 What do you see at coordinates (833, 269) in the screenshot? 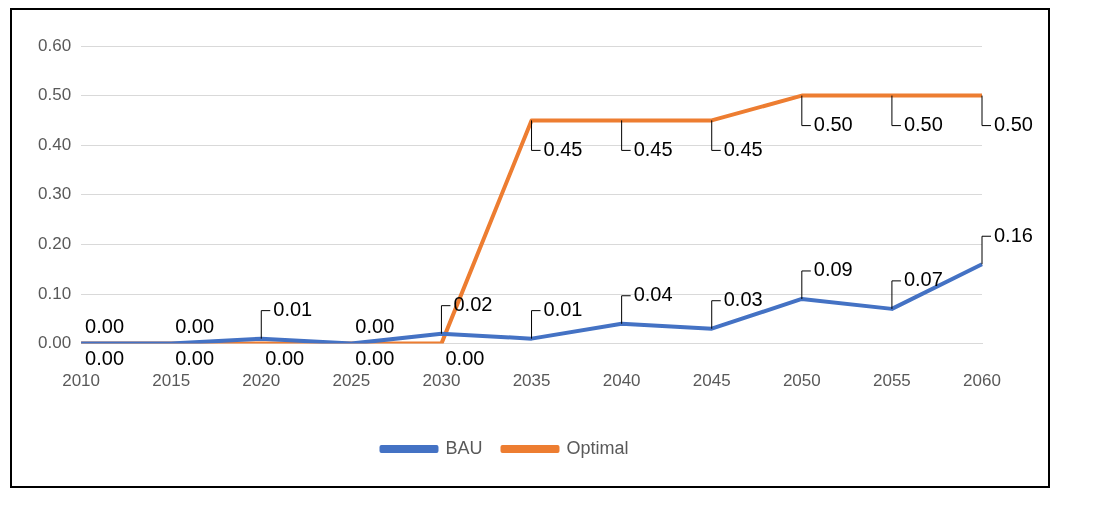
I see `data-label: 0.09` at bounding box center [833, 269].